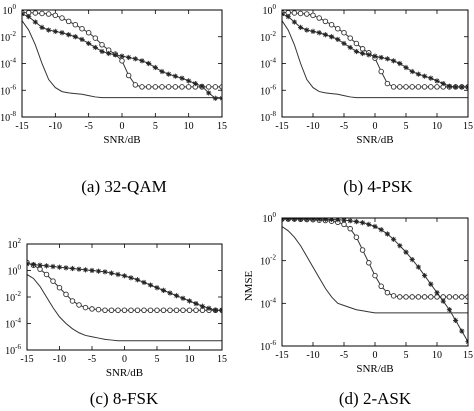  Describe the element at coordinates (15, 244) in the screenshot. I see `y-tick-label: 10²` at that location.